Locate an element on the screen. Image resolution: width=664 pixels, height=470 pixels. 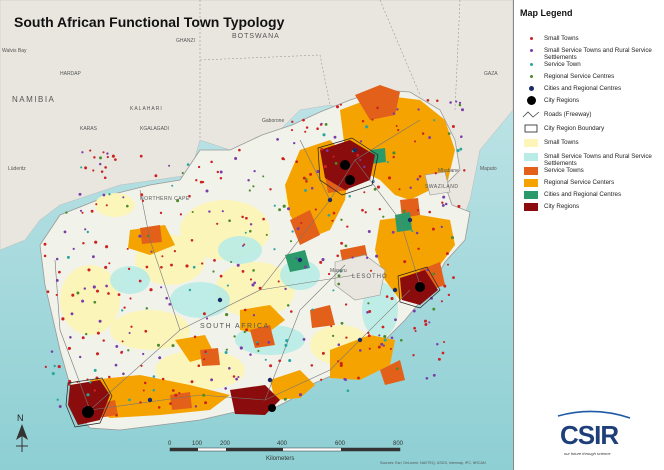
boundary-icon is located at coordinates (531, 128).